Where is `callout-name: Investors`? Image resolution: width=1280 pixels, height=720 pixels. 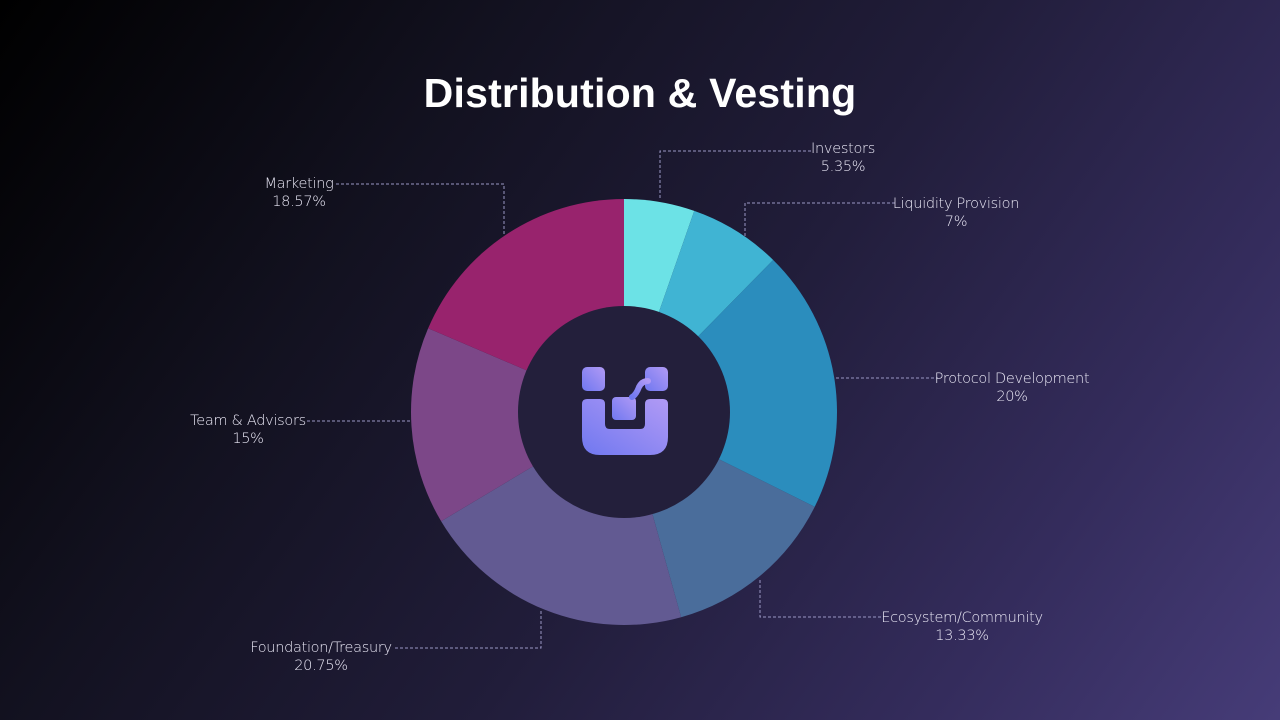 callout-name: Investors is located at coordinates (843, 149).